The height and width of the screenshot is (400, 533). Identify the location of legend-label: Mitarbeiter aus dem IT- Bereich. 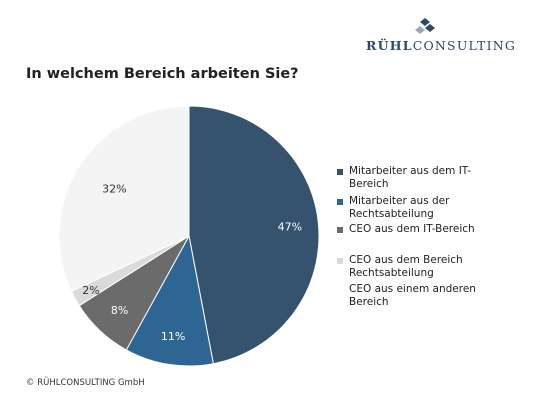
(410, 177).